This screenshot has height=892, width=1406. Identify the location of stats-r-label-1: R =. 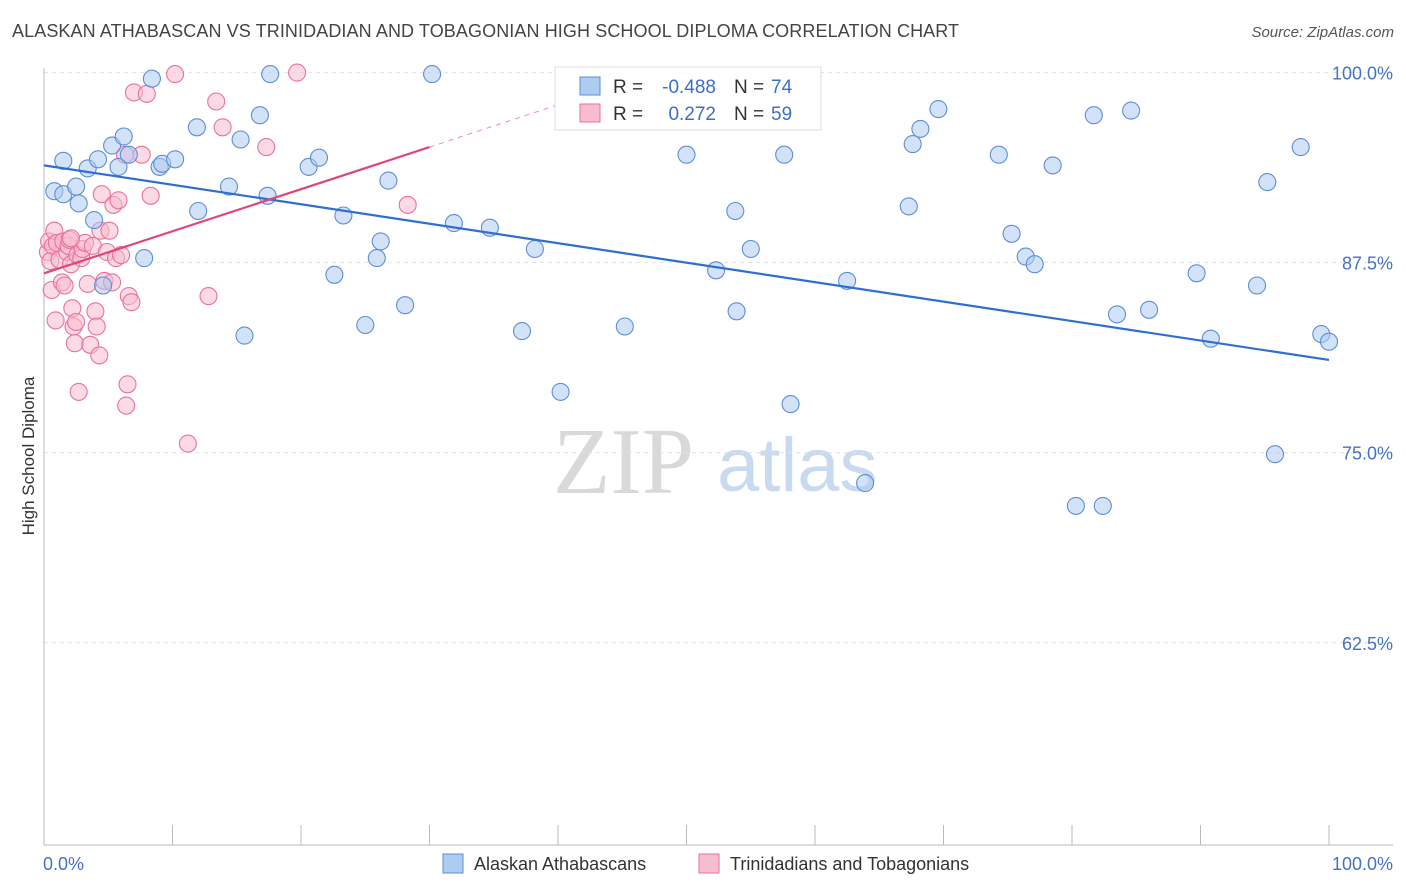
(628, 87).